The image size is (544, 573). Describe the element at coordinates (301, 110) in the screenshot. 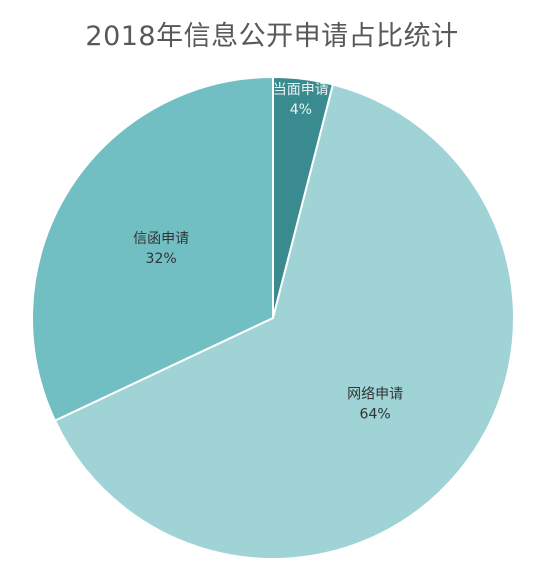

I see `slice-percent-1: 4%` at that location.